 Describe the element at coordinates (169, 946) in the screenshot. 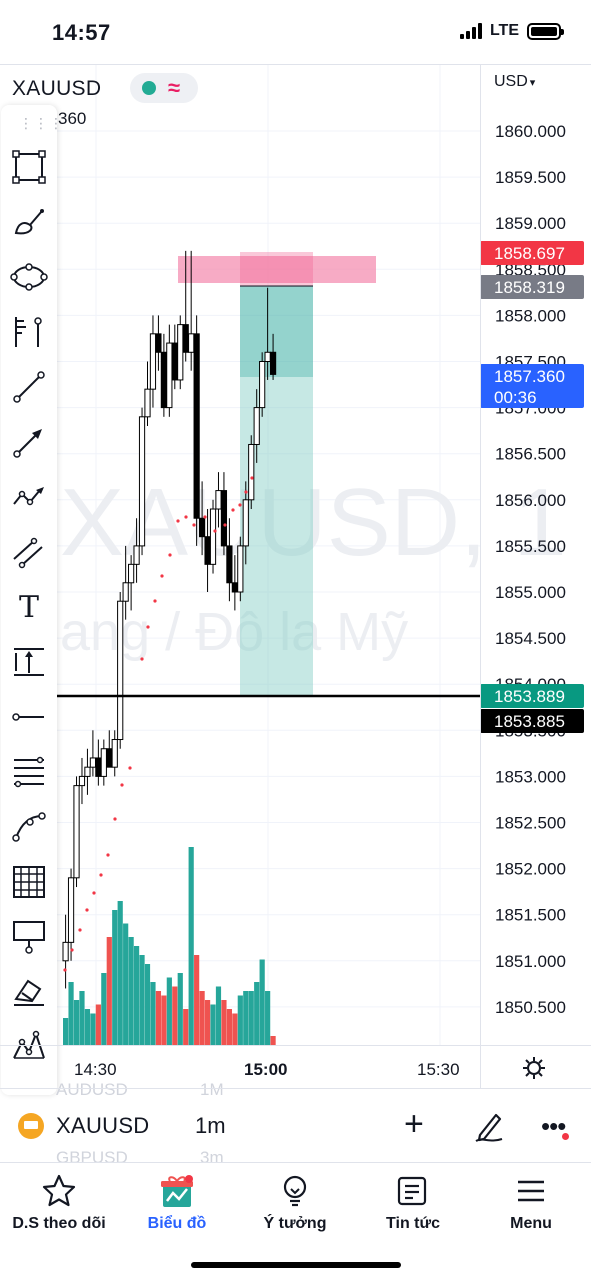

I see `volume-bars` at that location.